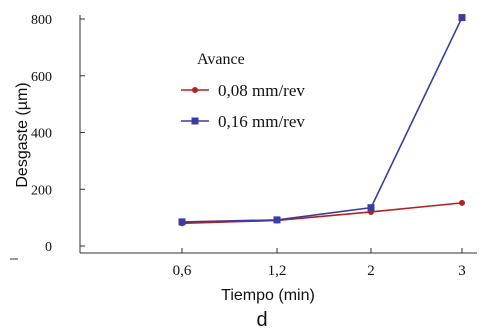 The image size is (485, 331). Describe the element at coordinates (22, 134) in the screenshot. I see `y-axis-label: Desgaste (µm)` at that location.